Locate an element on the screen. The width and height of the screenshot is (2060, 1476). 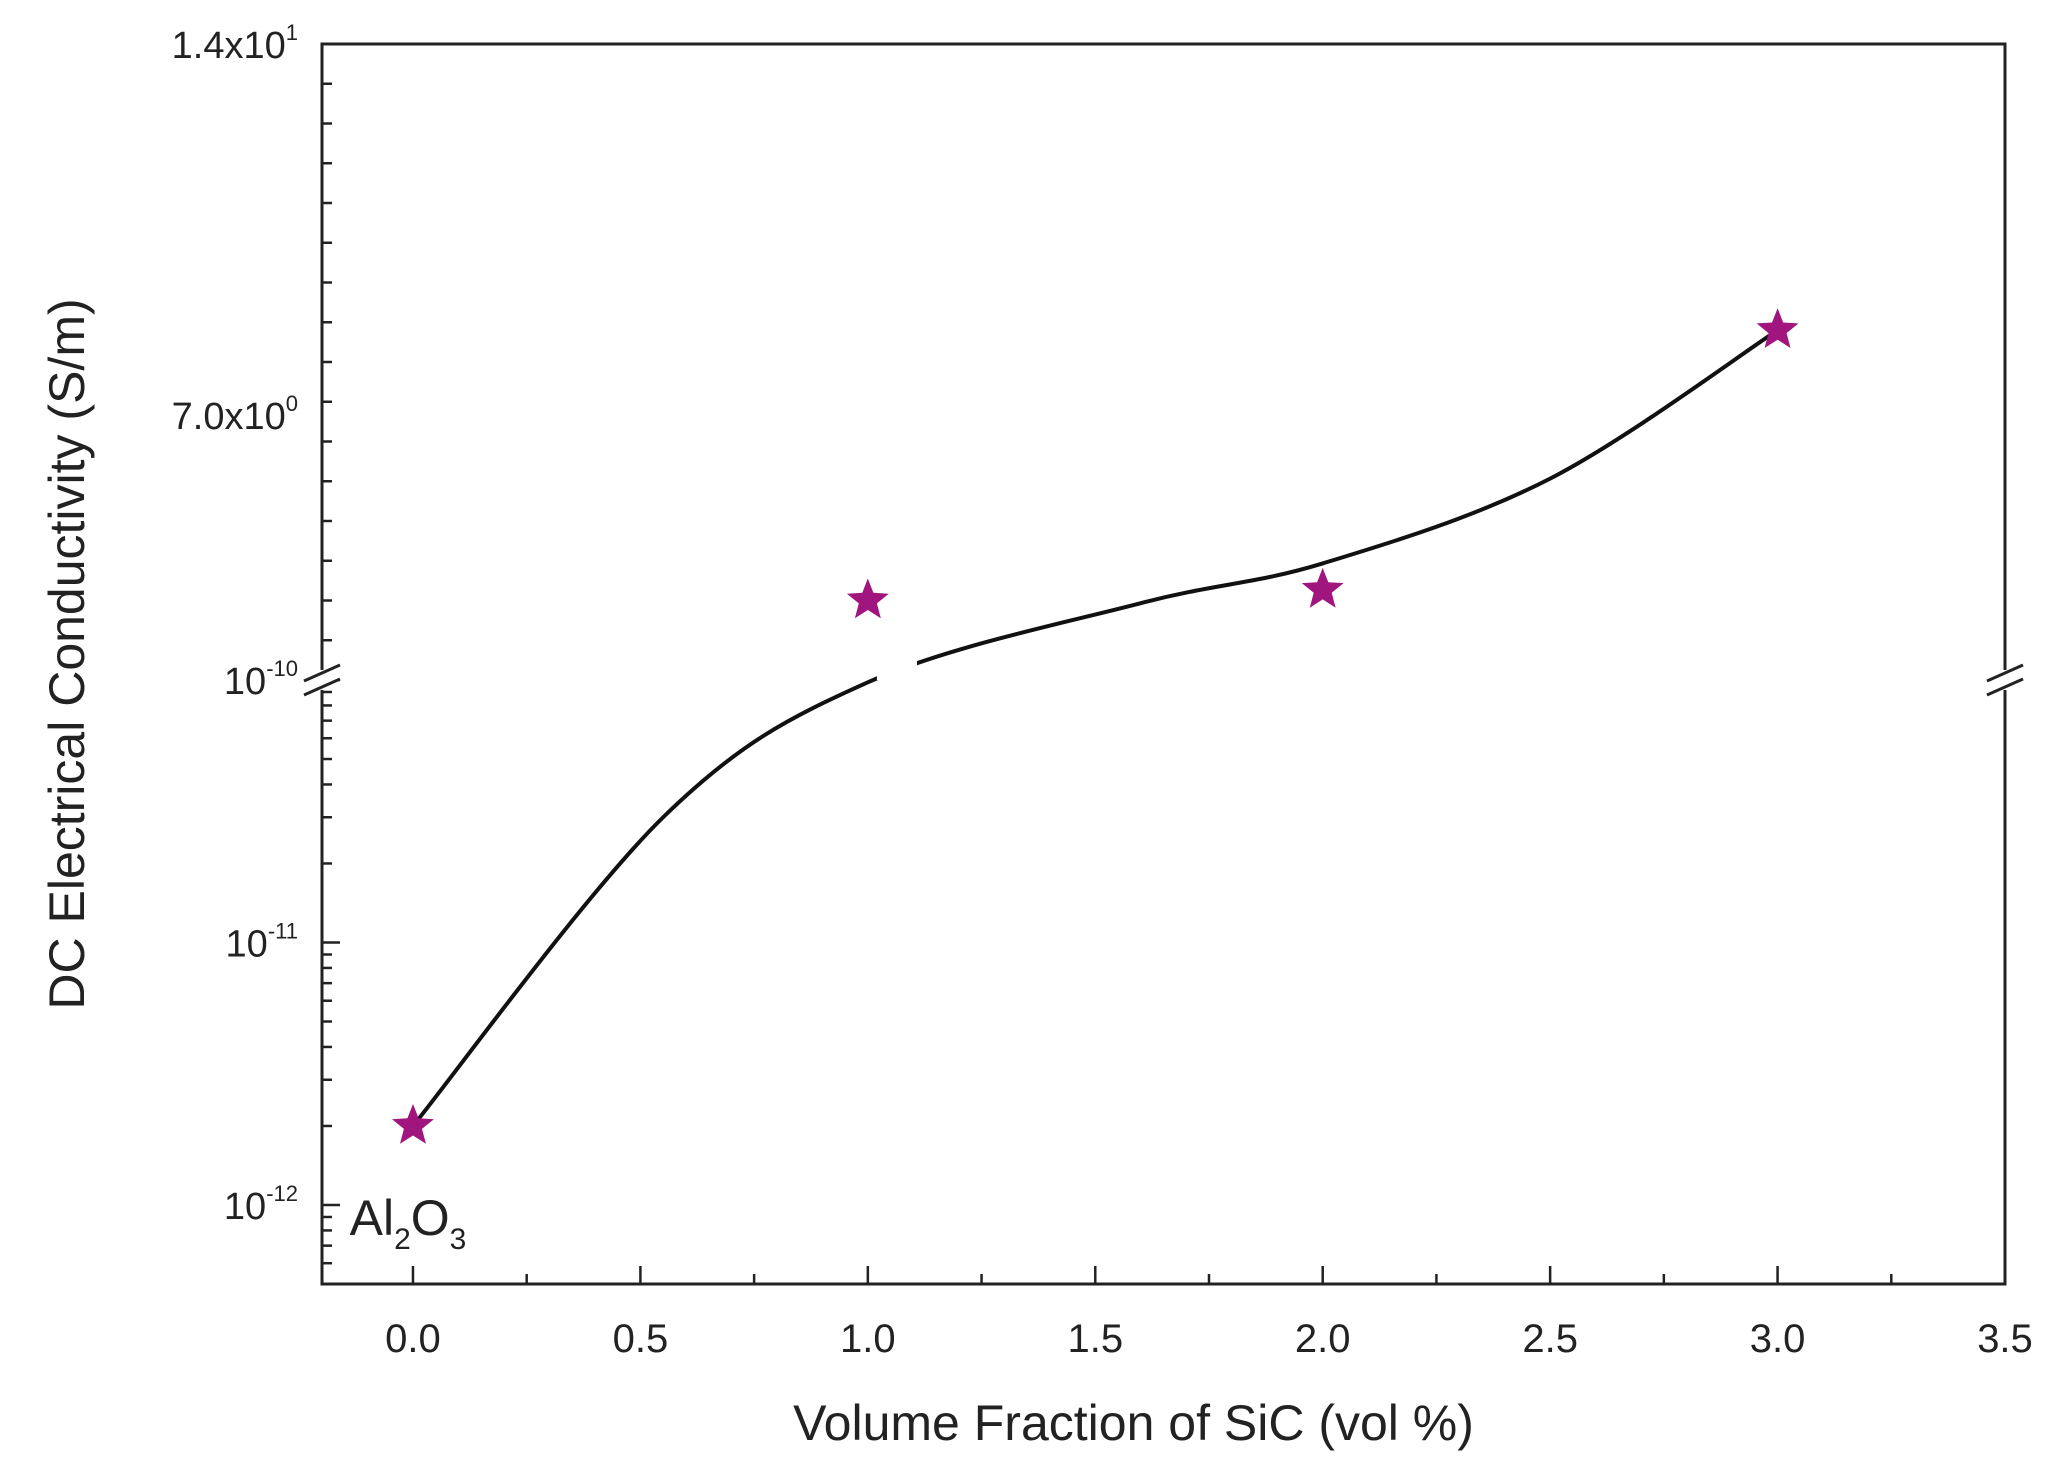
x-tick-label: 0.5 is located at coordinates (641, 1339).